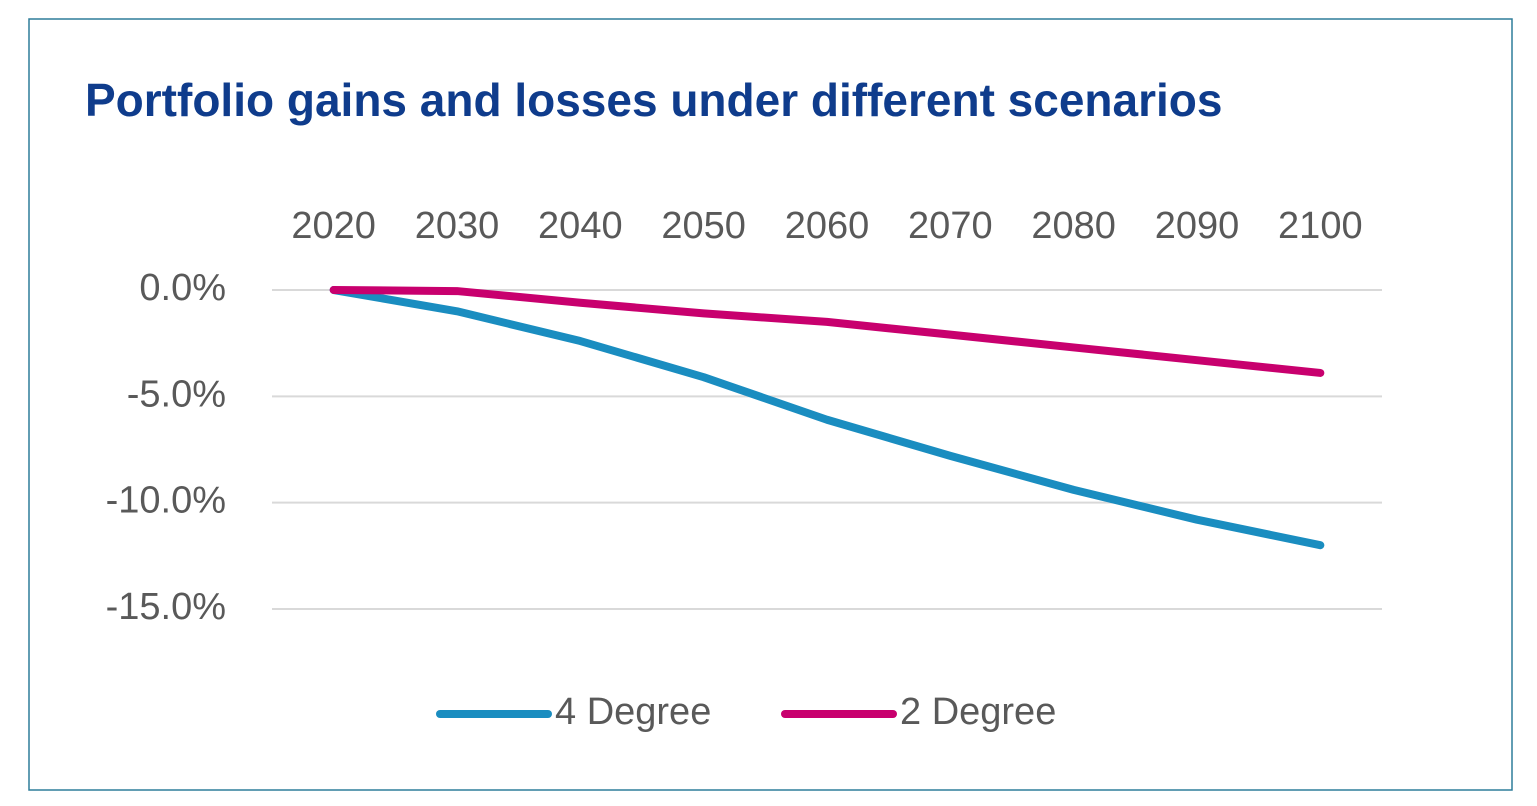 The height and width of the screenshot is (806, 1537). I want to click on line-series, so click(827, 331).